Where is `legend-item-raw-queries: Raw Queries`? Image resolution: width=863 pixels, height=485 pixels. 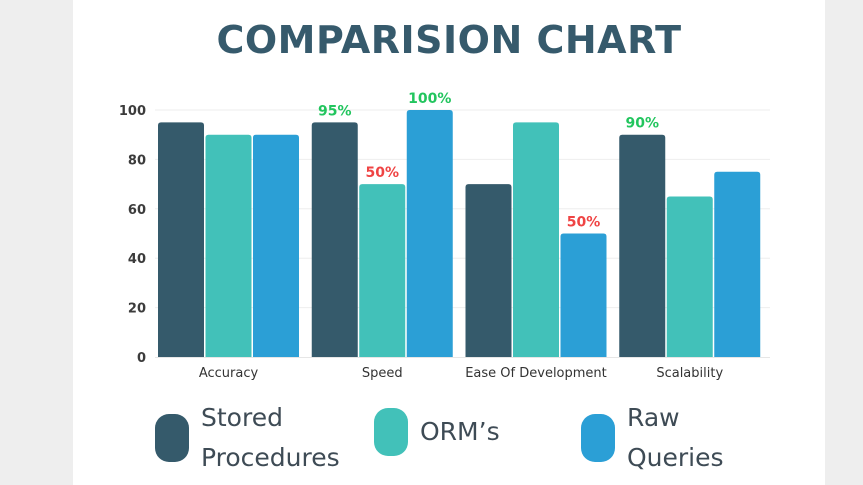 legend-item-raw-queries: Raw Queries is located at coordinates (652, 438).